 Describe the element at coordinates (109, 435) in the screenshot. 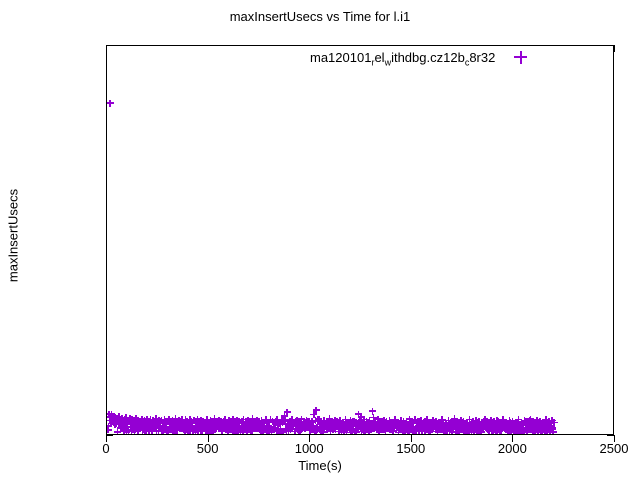

I see `y-tick-mark` at that location.